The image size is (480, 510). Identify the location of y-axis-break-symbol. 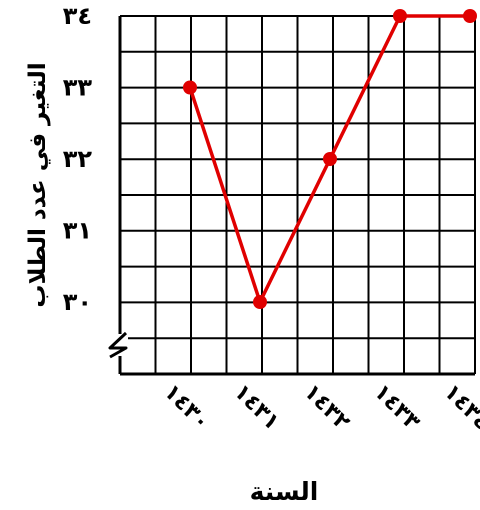
(118, 345).